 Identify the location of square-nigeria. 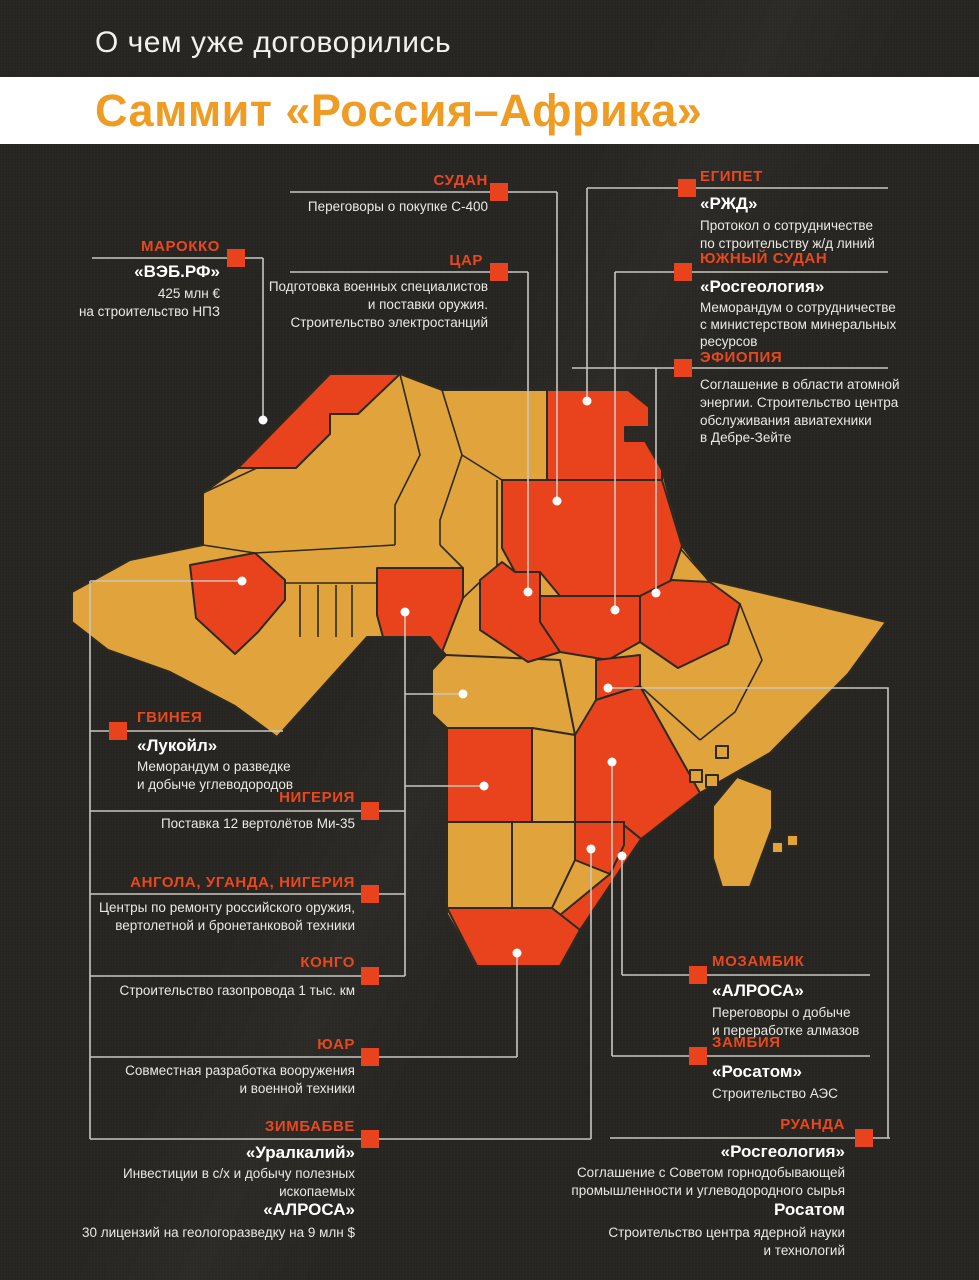
(370, 811).